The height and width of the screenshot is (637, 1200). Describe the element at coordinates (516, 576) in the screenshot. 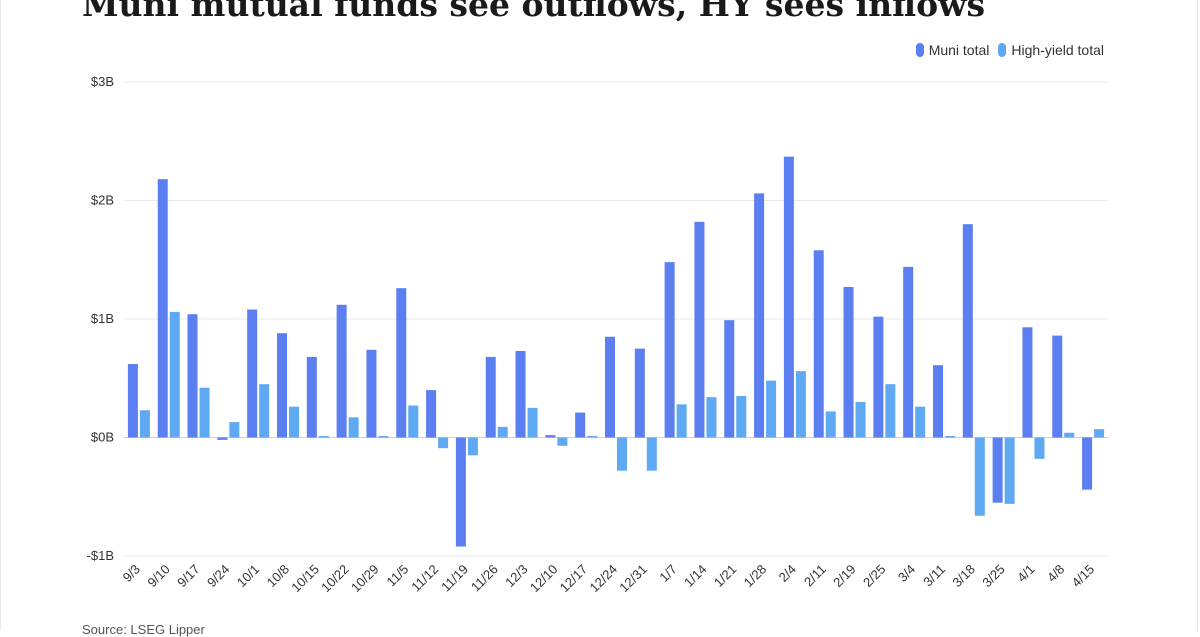

I see `x-tick-label: 12/3` at that location.